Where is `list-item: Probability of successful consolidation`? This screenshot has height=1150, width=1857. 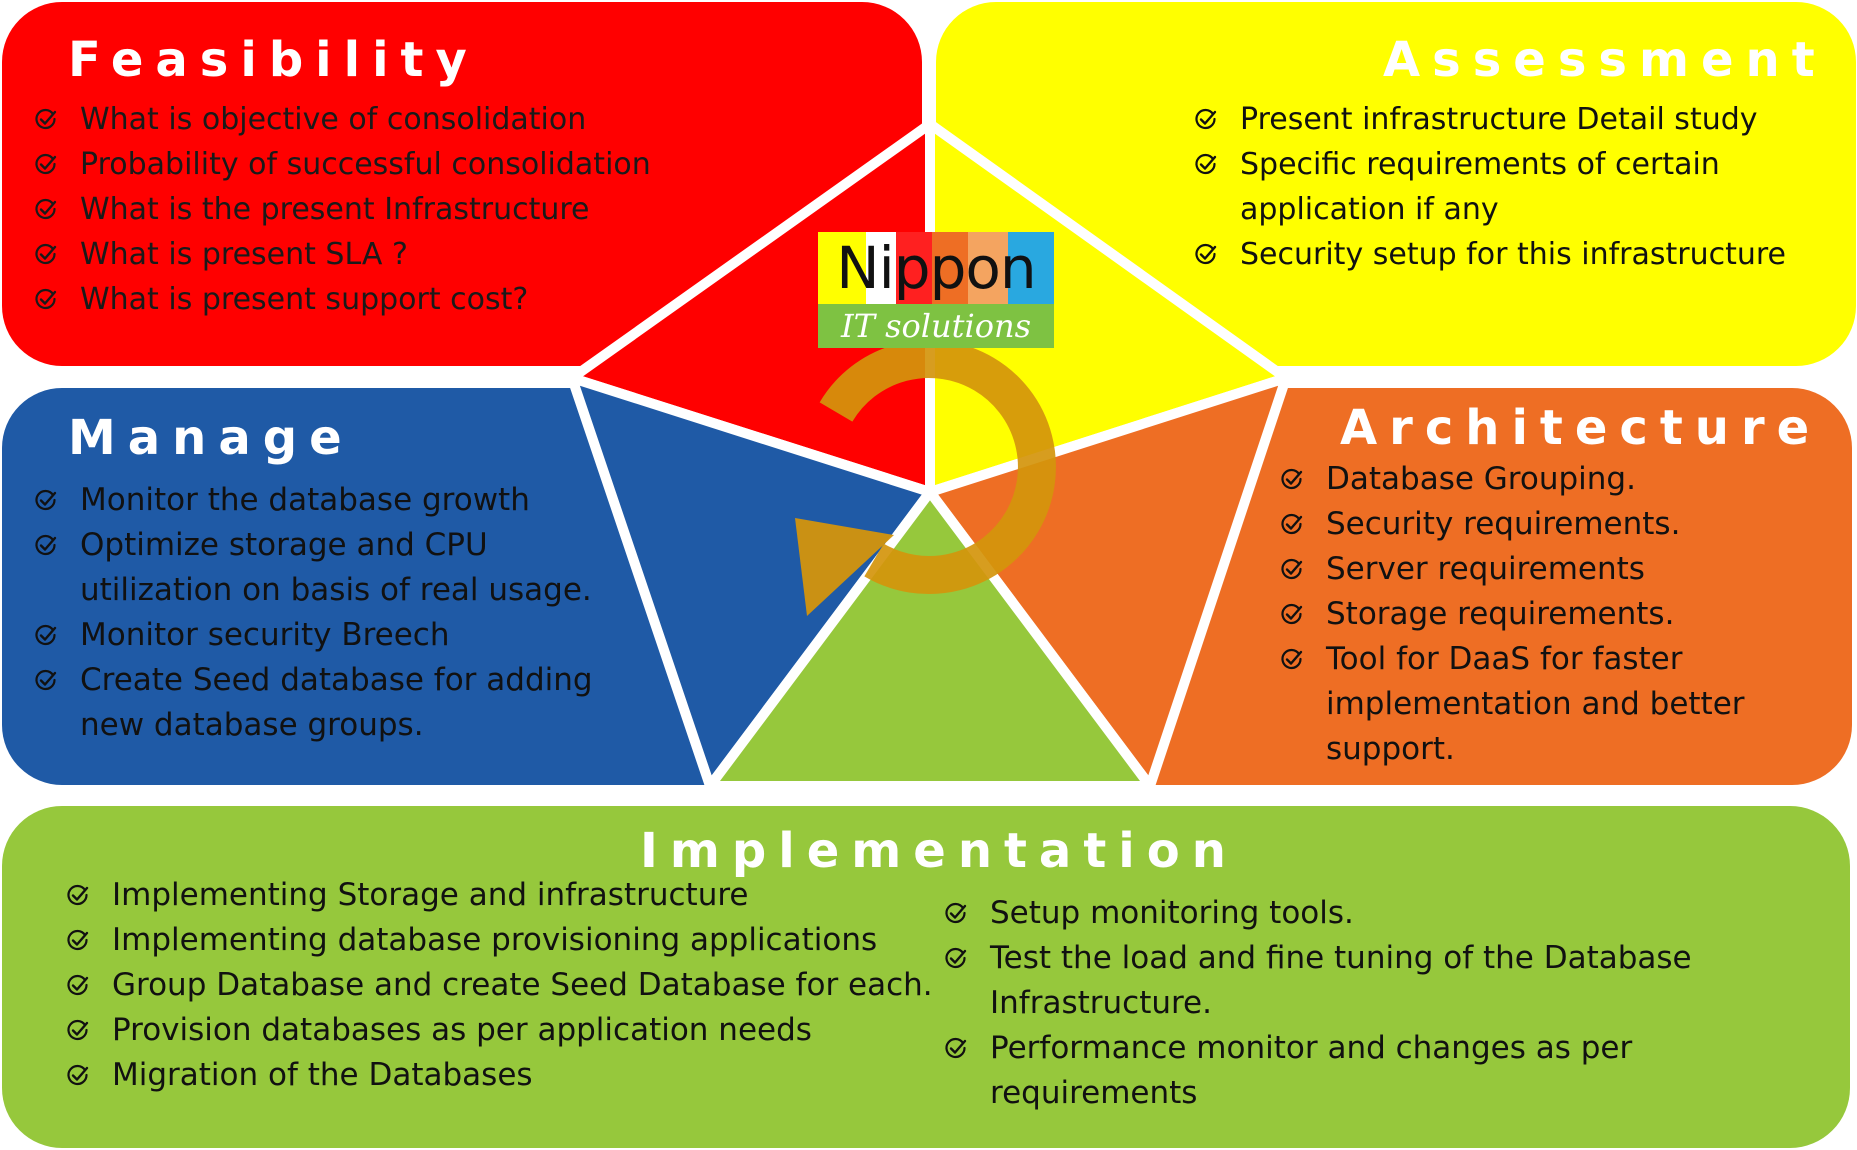 list-item: Probability of successful consolidation is located at coordinates (342, 164).